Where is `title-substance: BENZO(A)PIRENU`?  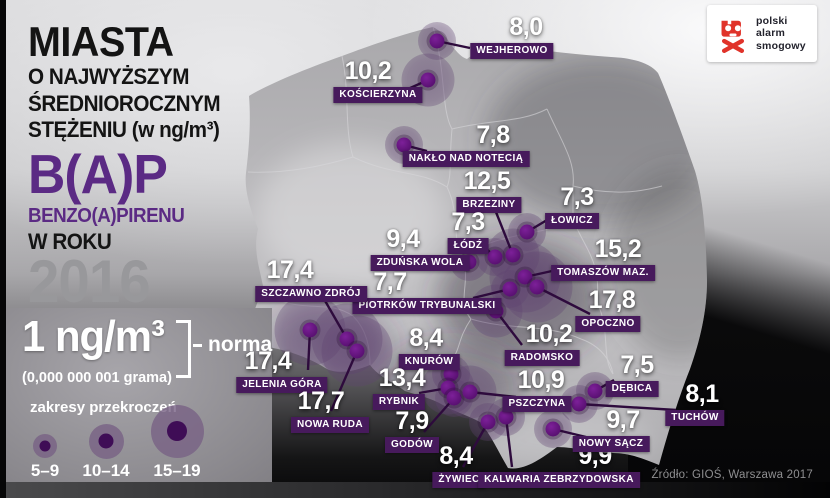
title-substance: BENZO(A)PIRENU is located at coordinates (106, 215).